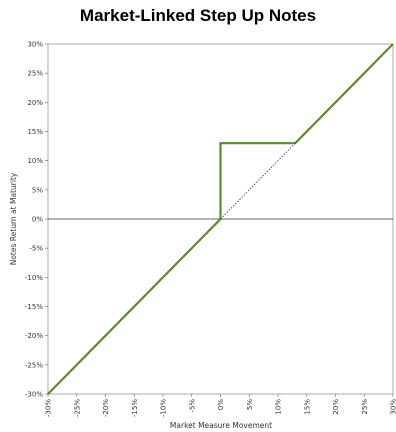 This screenshot has height=432, width=396. I want to click on reference-line, so click(258, 181).